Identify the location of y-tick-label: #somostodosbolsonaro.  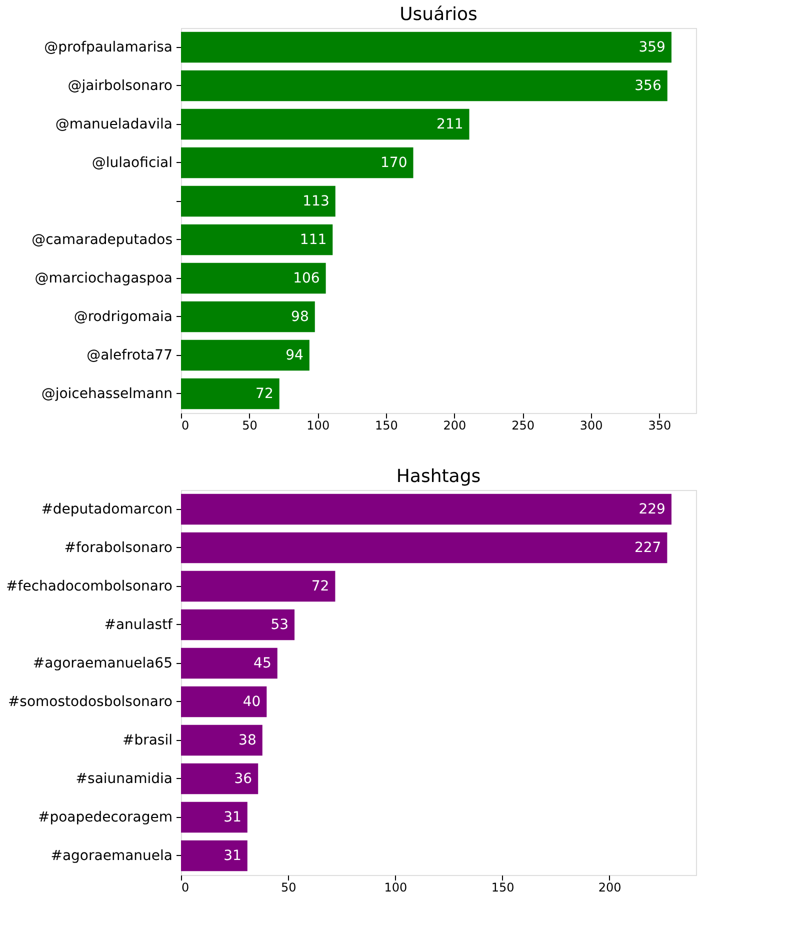
(90, 702).